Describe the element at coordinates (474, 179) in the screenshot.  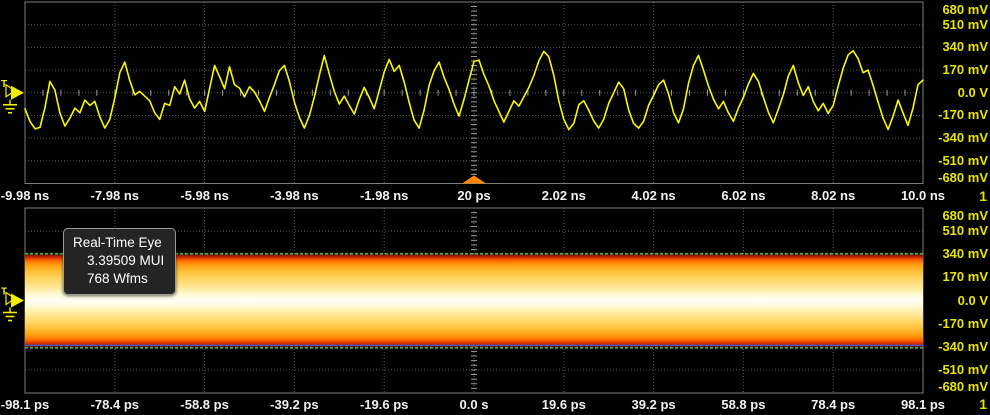
I see `trigger-time-marker` at that location.